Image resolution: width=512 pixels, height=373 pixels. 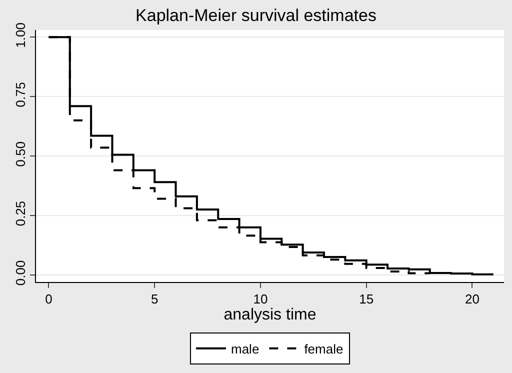 I want to click on y-tick-label: 0.00, so click(x=20, y=273).